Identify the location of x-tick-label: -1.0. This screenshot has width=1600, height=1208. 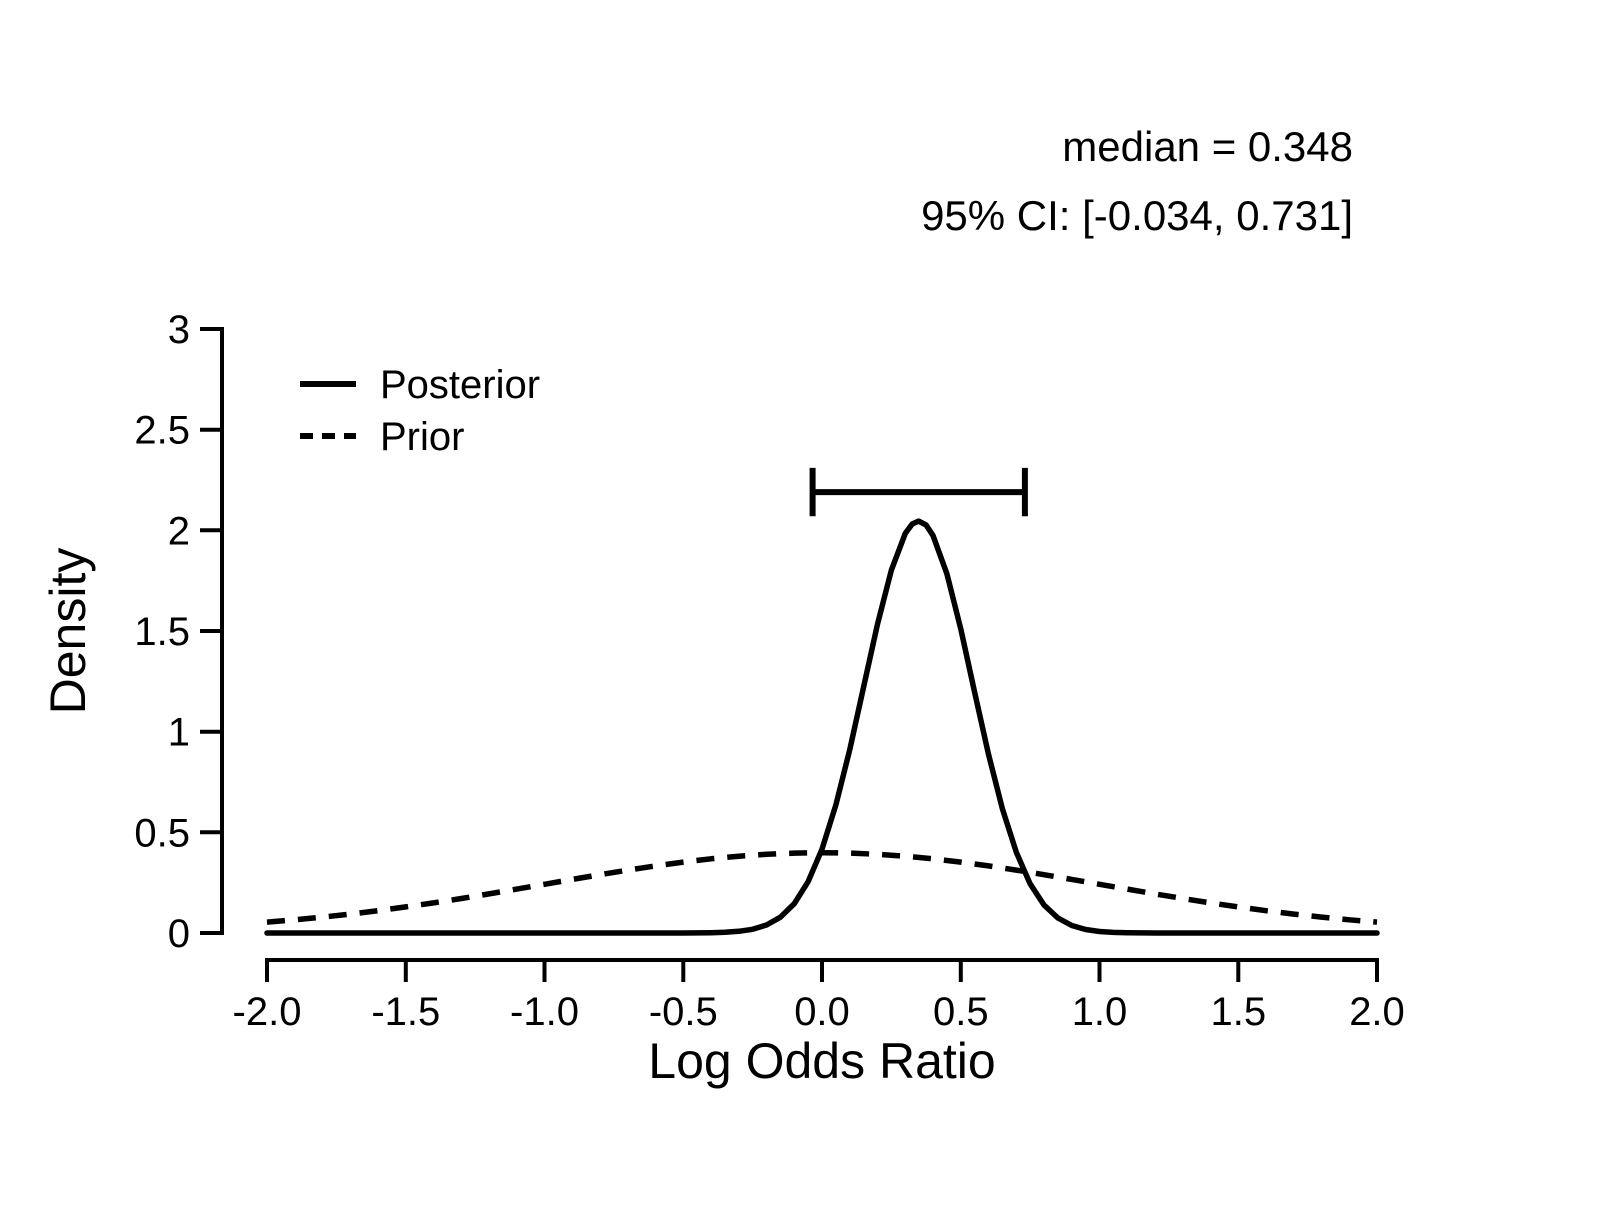
(544, 1012).